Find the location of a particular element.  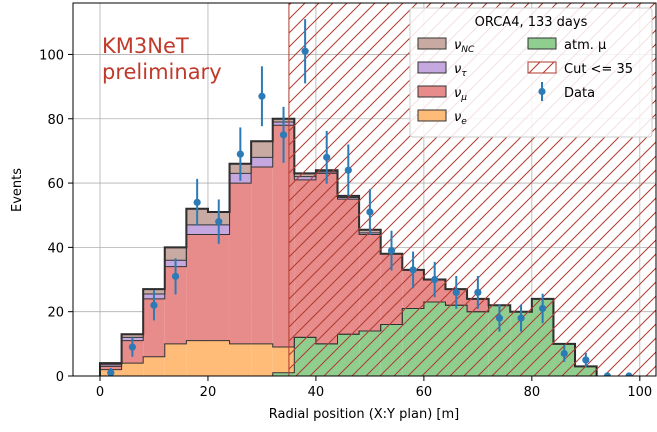

x-tick-label: 100 is located at coordinates (639, 392).